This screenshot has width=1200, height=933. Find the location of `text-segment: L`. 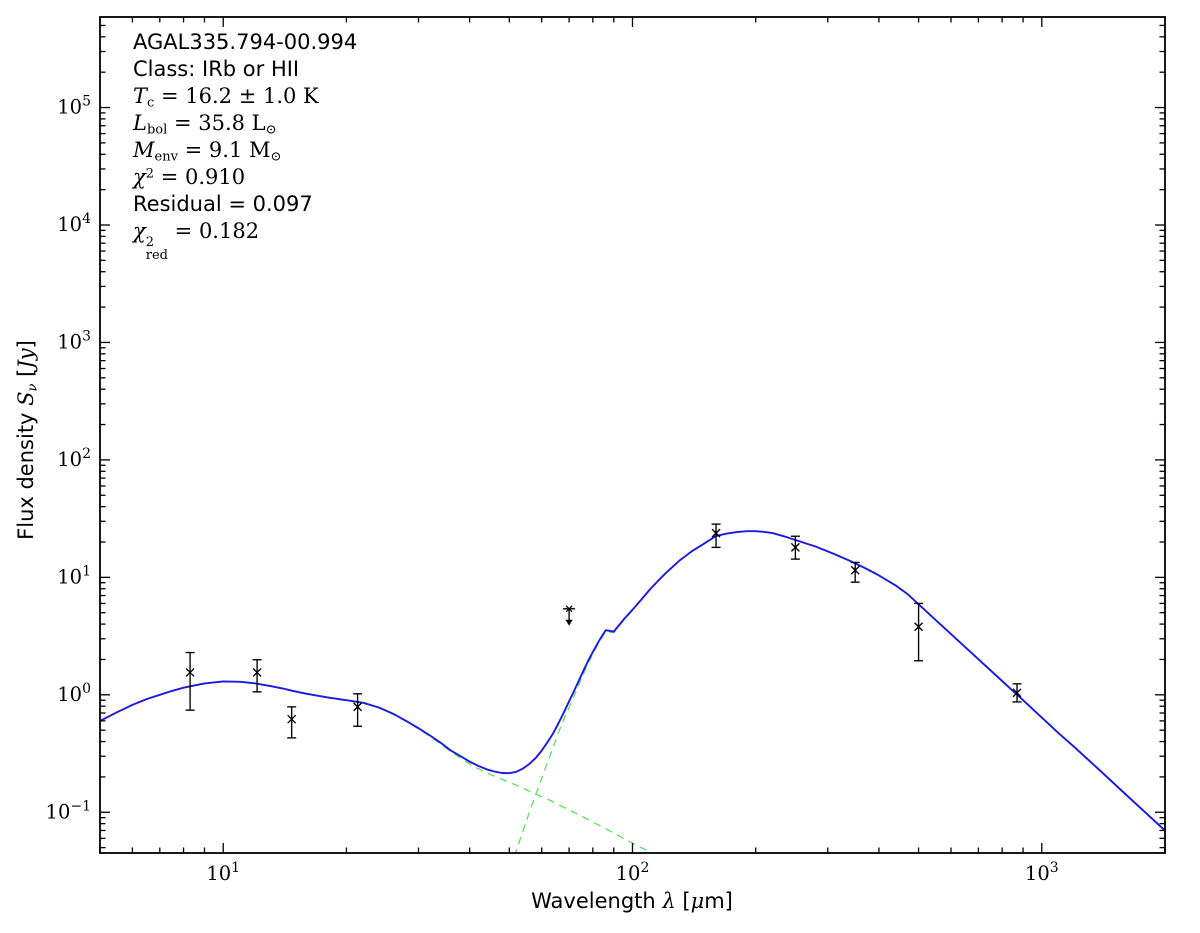

text-segment: L is located at coordinates (140, 123).